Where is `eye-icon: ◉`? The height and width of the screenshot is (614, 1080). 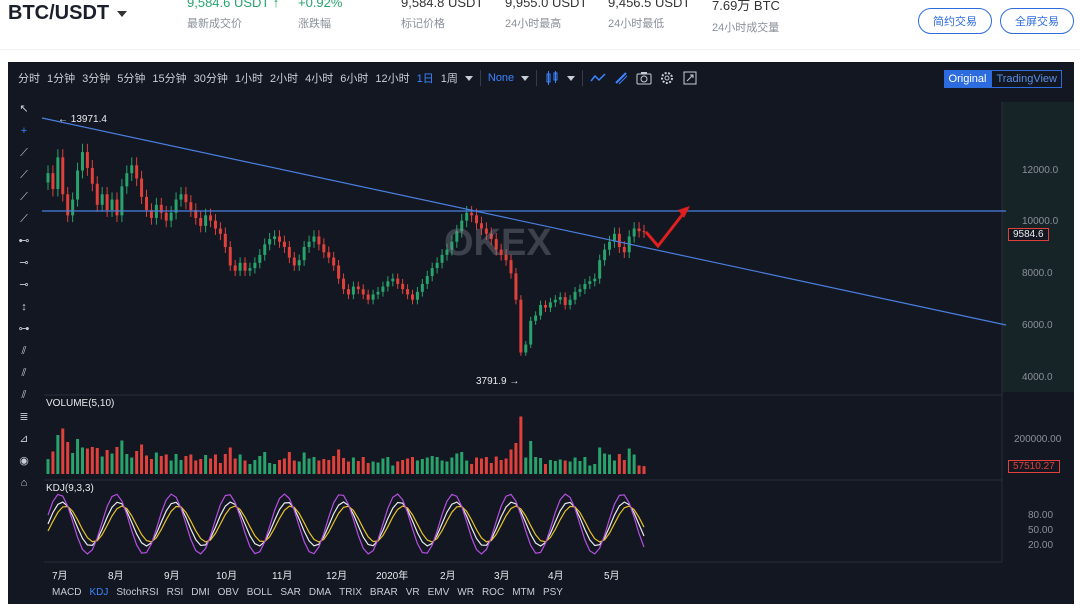 eye-icon: ◉ is located at coordinates (24, 461).